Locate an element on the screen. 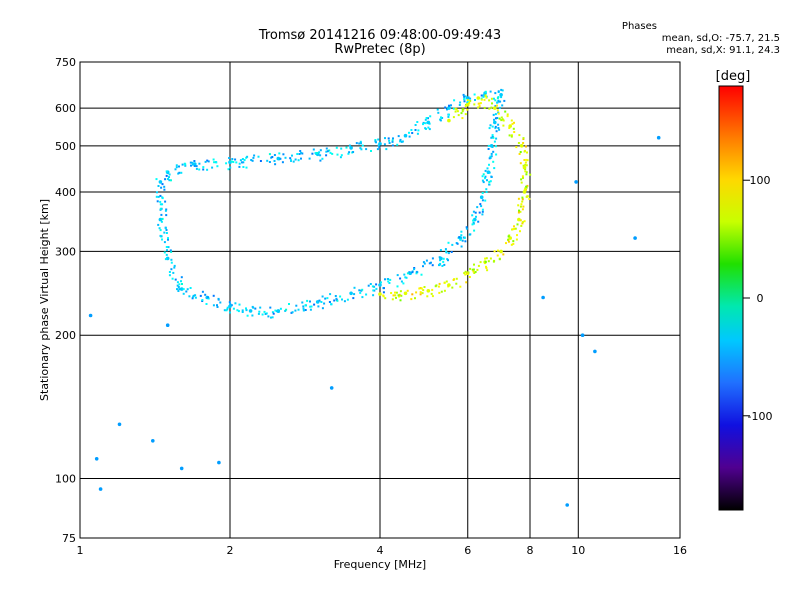  x-tick-label: 10 is located at coordinates (578, 550).